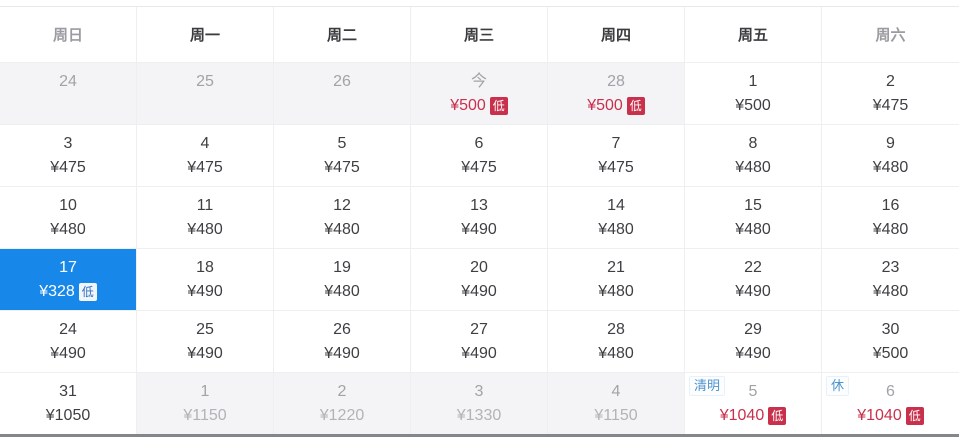 The height and width of the screenshot is (437, 959). What do you see at coordinates (616, 279) in the screenshot?
I see `date-cell: 21 ¥480` at bounding box center [616, 279].